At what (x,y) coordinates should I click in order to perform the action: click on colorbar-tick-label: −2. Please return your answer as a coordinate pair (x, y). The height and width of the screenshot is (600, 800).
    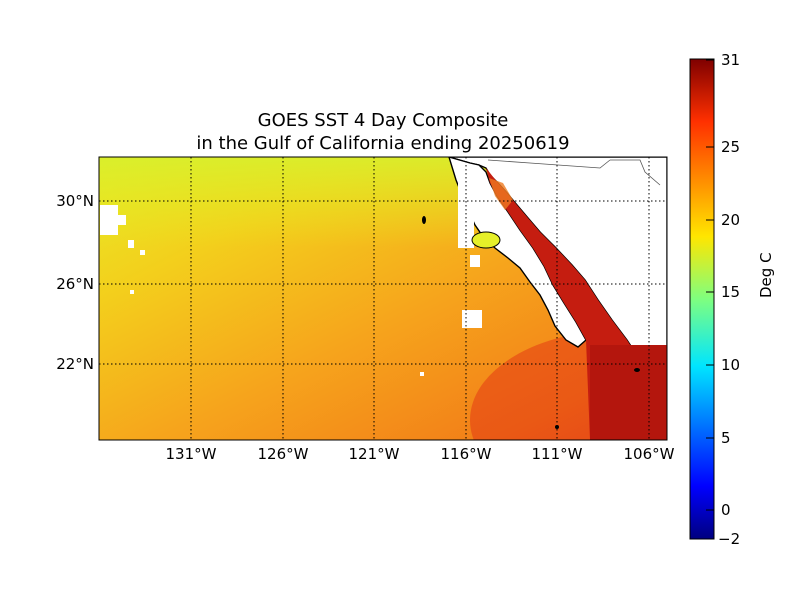
    Looking at the image, I should click on (729, 539).